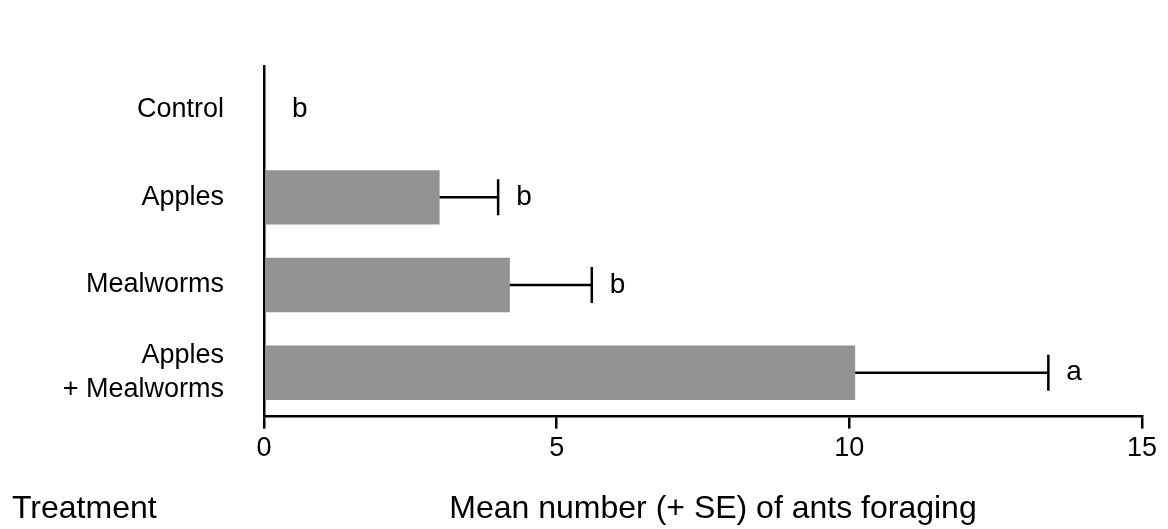 The height and width of the screenshot is (529, 1168). I want to click on x-axis-title: Mean number (+ SE) of ants foraging, so click(713, 507).